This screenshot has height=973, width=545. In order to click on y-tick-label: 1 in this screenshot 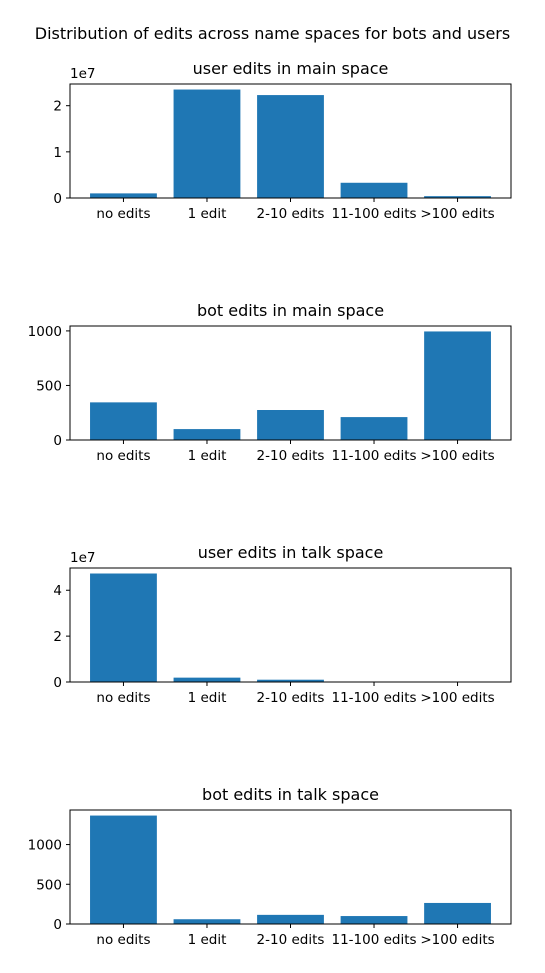, I will do `click(57, 153)`.